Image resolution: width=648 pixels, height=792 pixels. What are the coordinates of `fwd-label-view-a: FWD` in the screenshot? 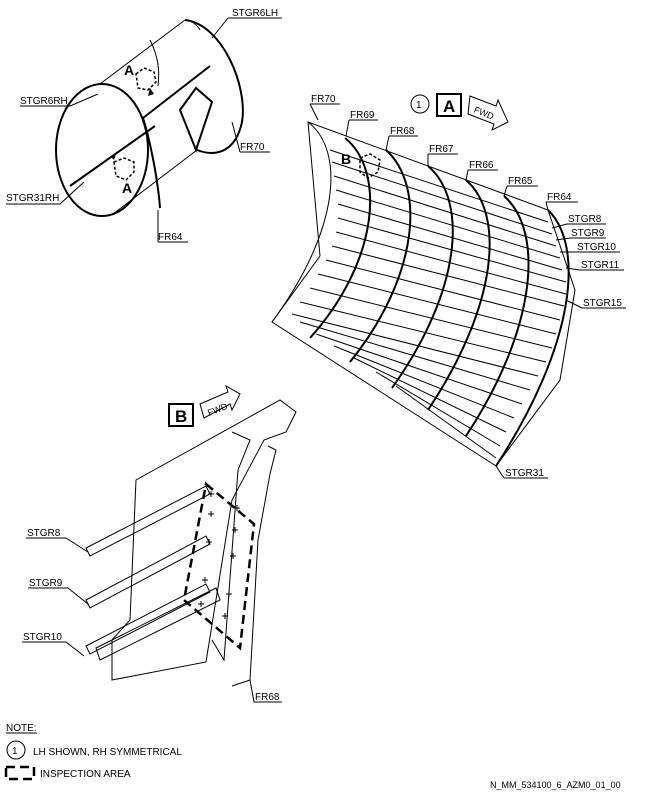 It's located at (483, 113).